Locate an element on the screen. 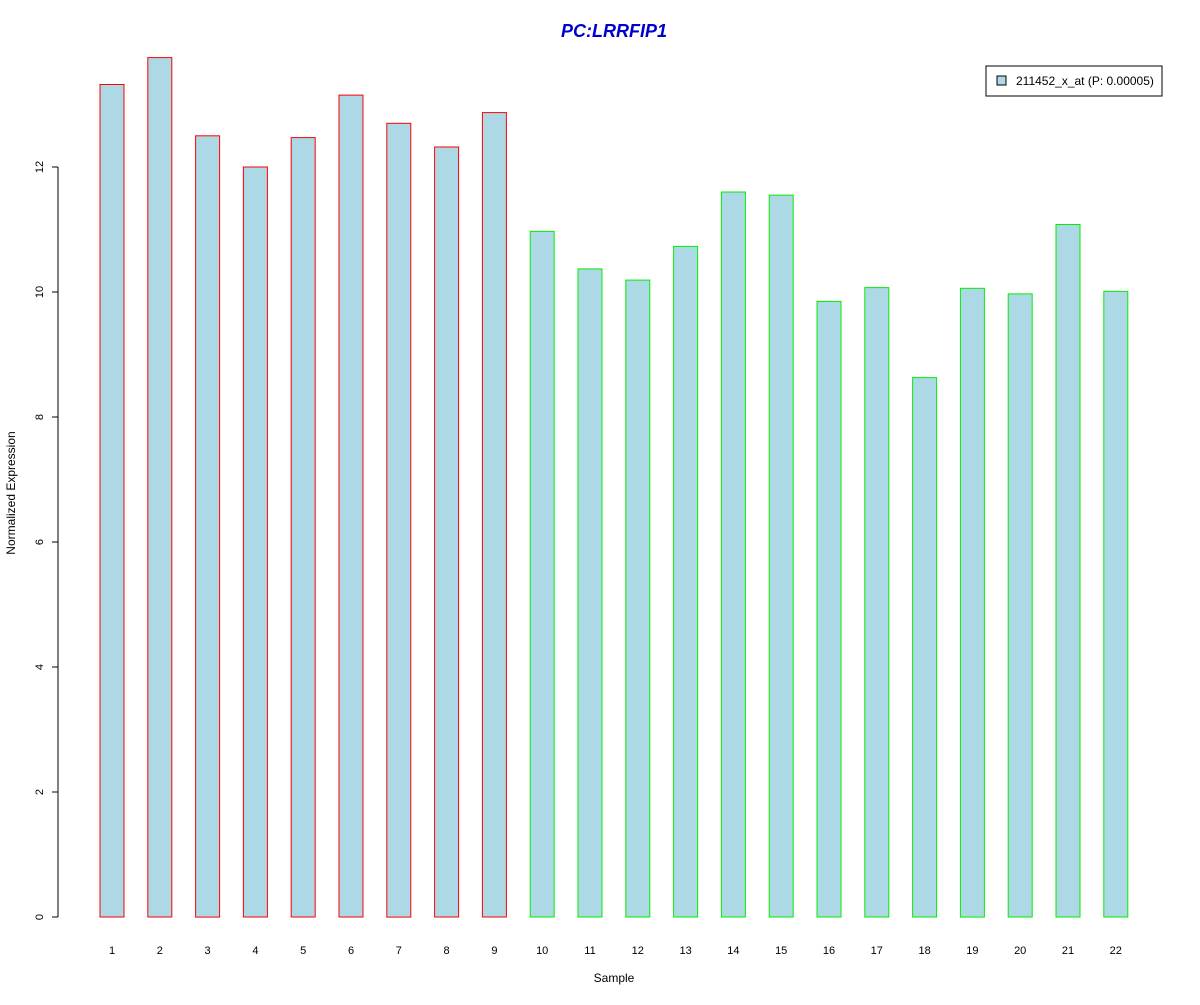  x-tick-label: 8 is located at coordinates (447, 951).